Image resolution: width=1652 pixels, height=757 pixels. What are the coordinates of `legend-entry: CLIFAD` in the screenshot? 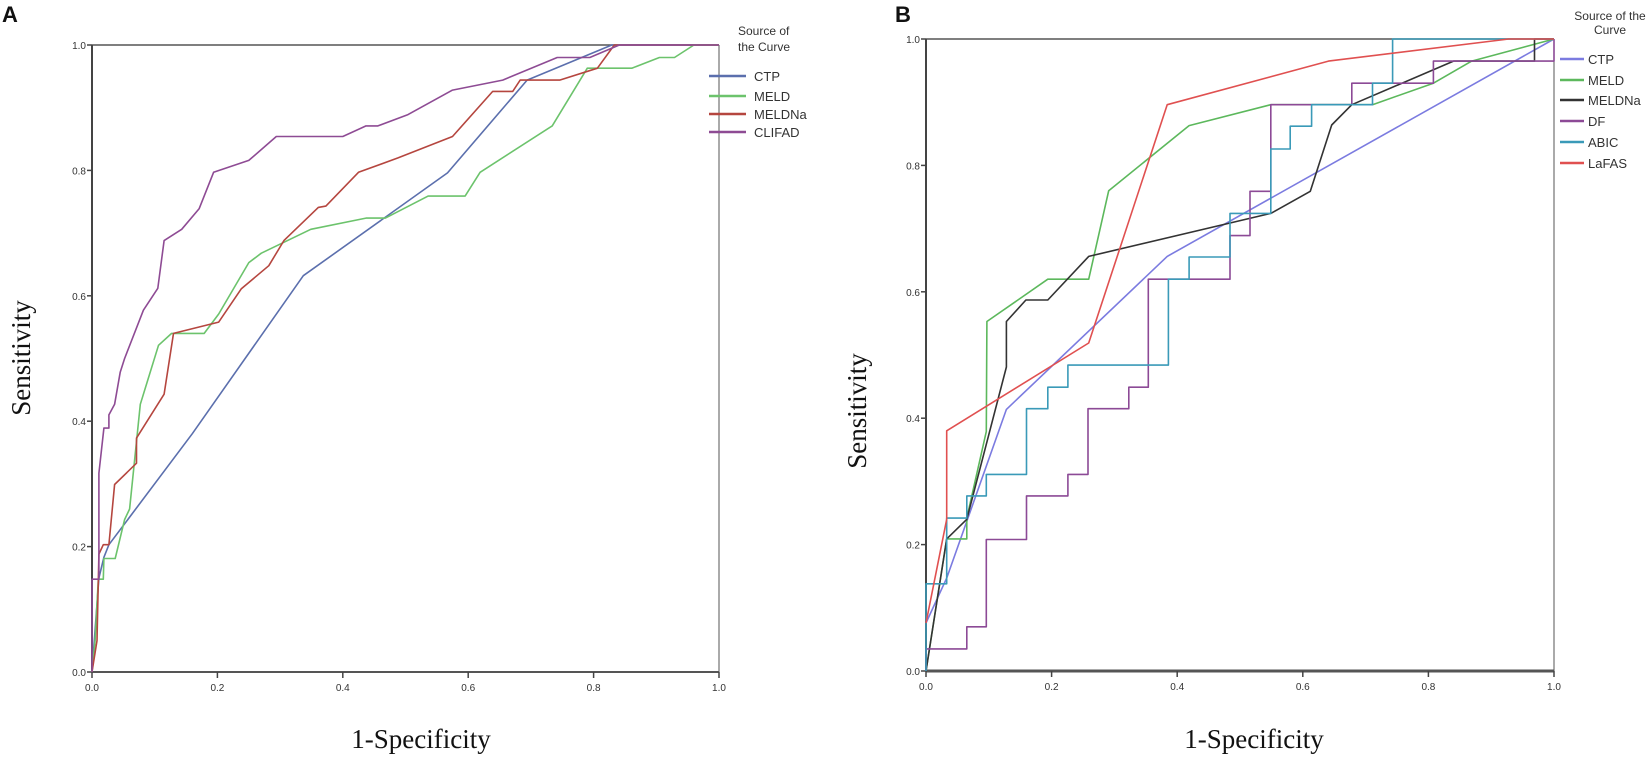 It's located at (777, 132).